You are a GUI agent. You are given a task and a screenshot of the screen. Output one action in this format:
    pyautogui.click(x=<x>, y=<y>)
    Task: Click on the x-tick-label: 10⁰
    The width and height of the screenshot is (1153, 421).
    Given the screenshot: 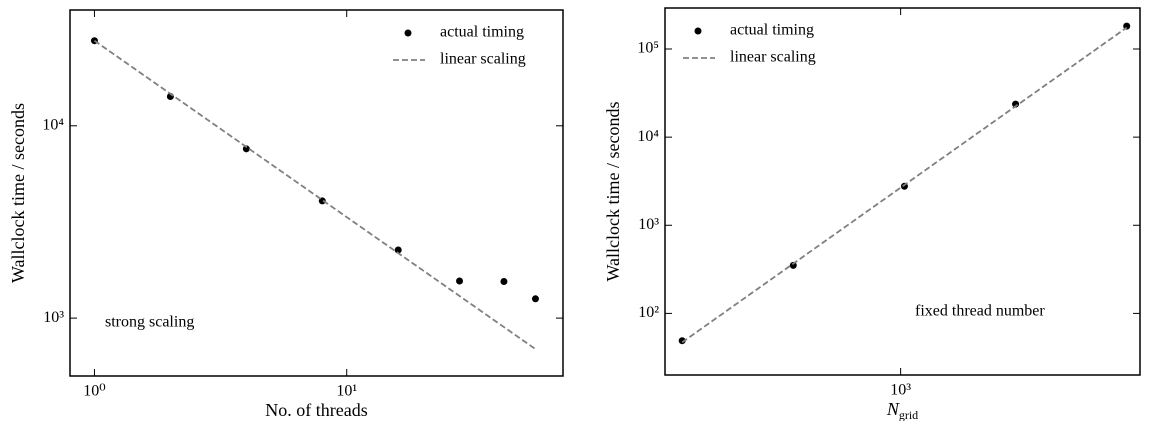 What is the action you would take?
    pyautogui.click(x=94, y=391)
    